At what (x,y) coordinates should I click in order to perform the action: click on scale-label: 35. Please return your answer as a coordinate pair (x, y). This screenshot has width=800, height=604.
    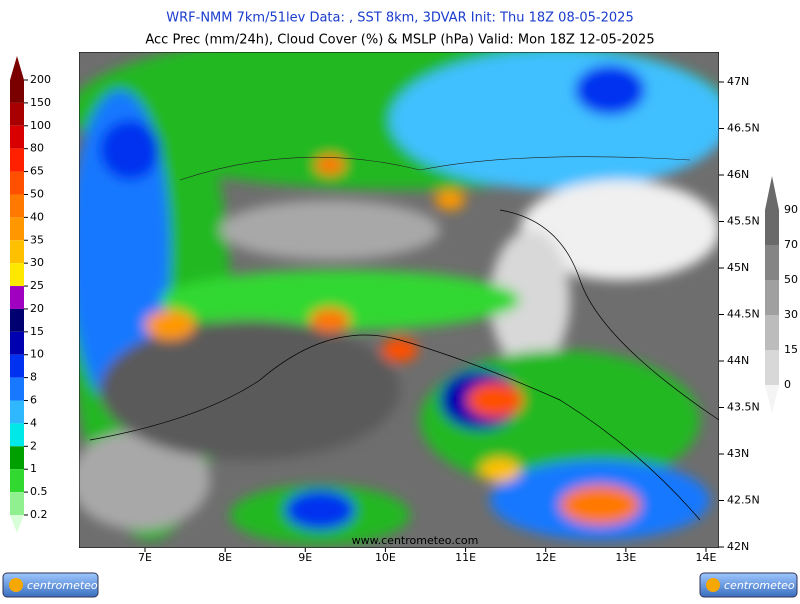
    Looking at the image, I should click on (37, 239).